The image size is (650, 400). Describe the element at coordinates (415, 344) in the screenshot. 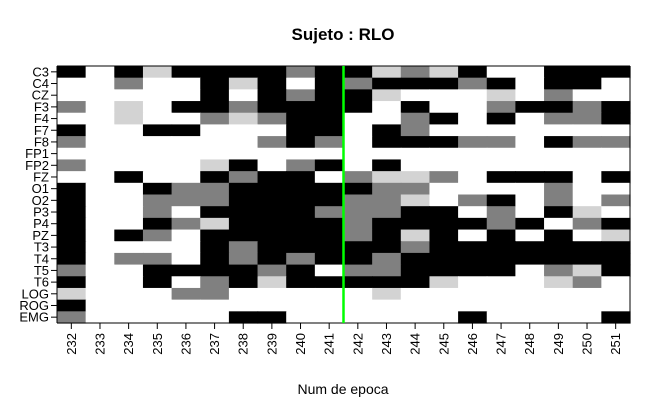

I see `x-tick-label-244: 244` at that location.